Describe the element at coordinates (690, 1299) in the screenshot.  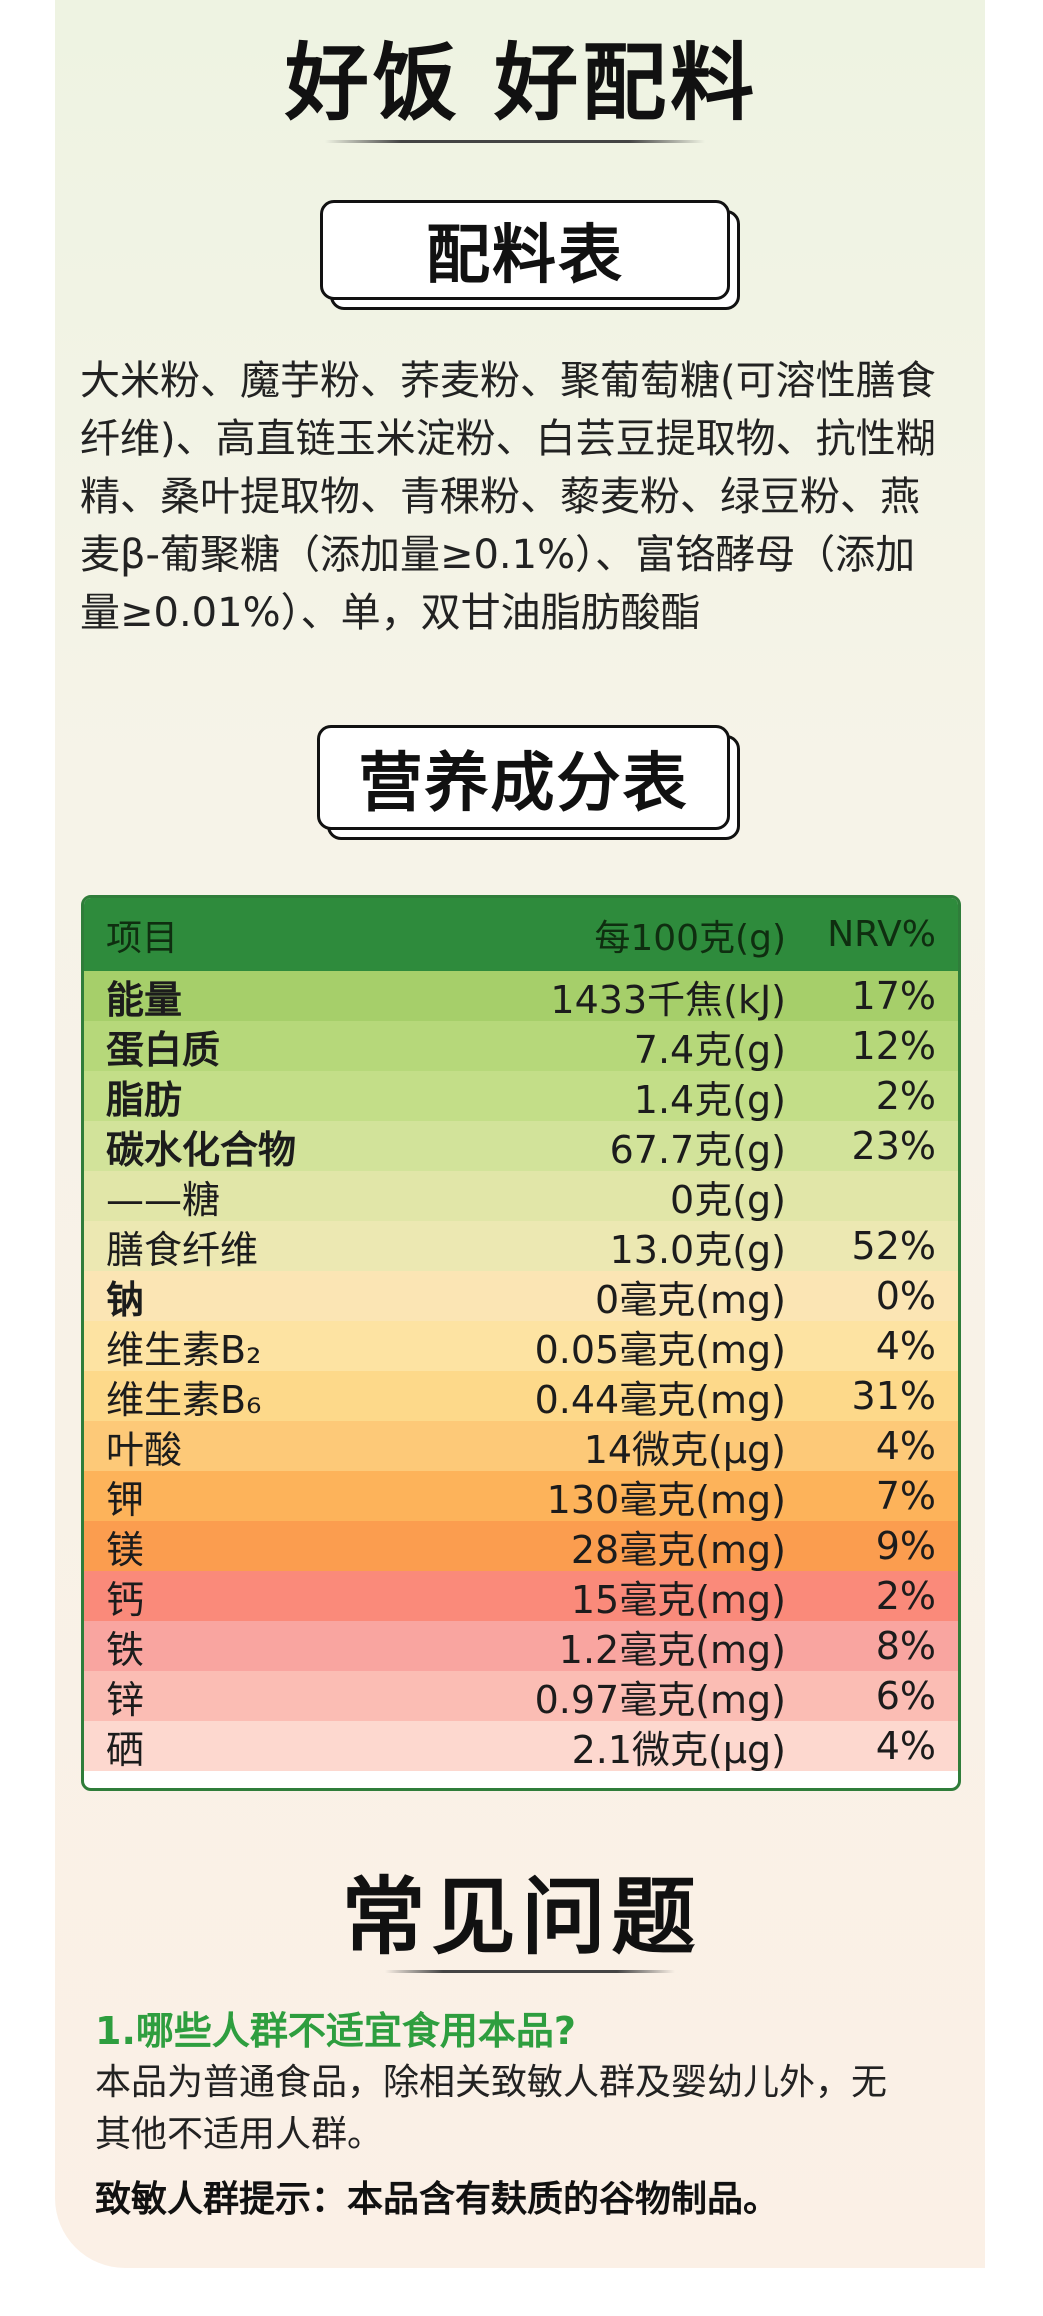
I see `nutrient-value: 0毫克(mg)` at that location.